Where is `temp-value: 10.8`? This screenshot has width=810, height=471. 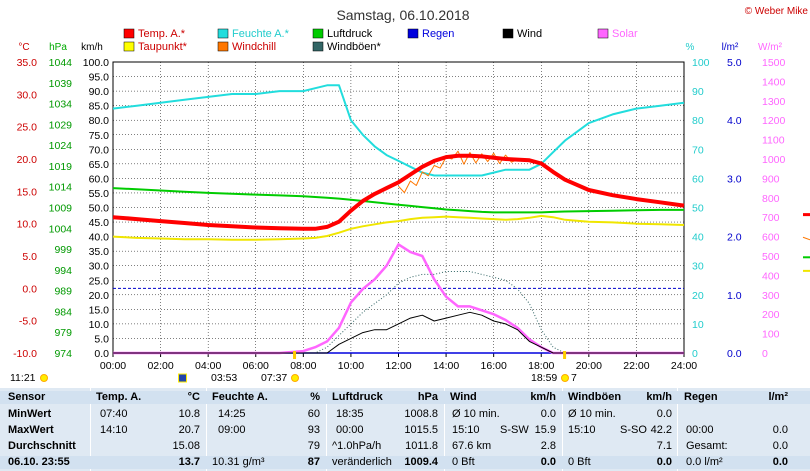 temp-value: 10.8 is located at coordinates (189, 414).